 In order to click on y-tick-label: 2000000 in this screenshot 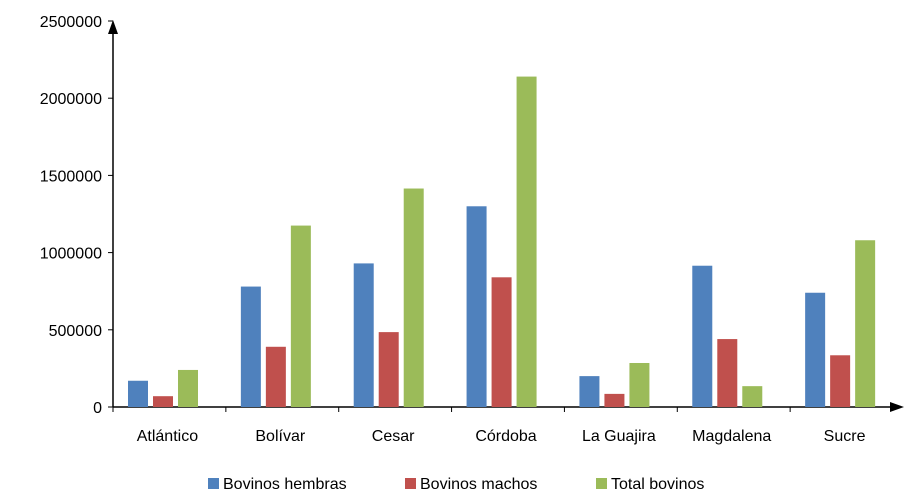, I will do `click(71, 99)`.